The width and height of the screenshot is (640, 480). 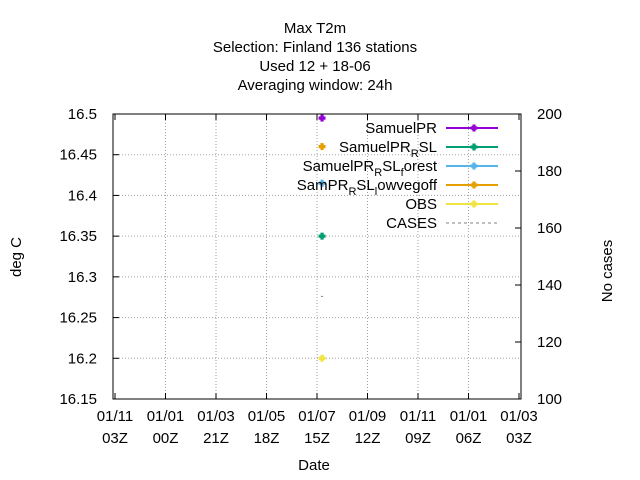 I want to click on legend-entry-samuelpr-rsl-forest: SamuelPRRSLforest, so click(x=400, y=168).